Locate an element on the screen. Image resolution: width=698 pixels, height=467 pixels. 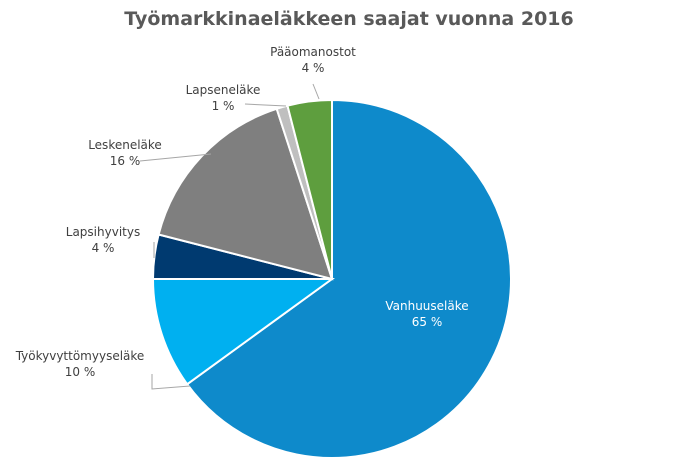
slice-label: Leskeneläke is located at coordinates (125, 145).